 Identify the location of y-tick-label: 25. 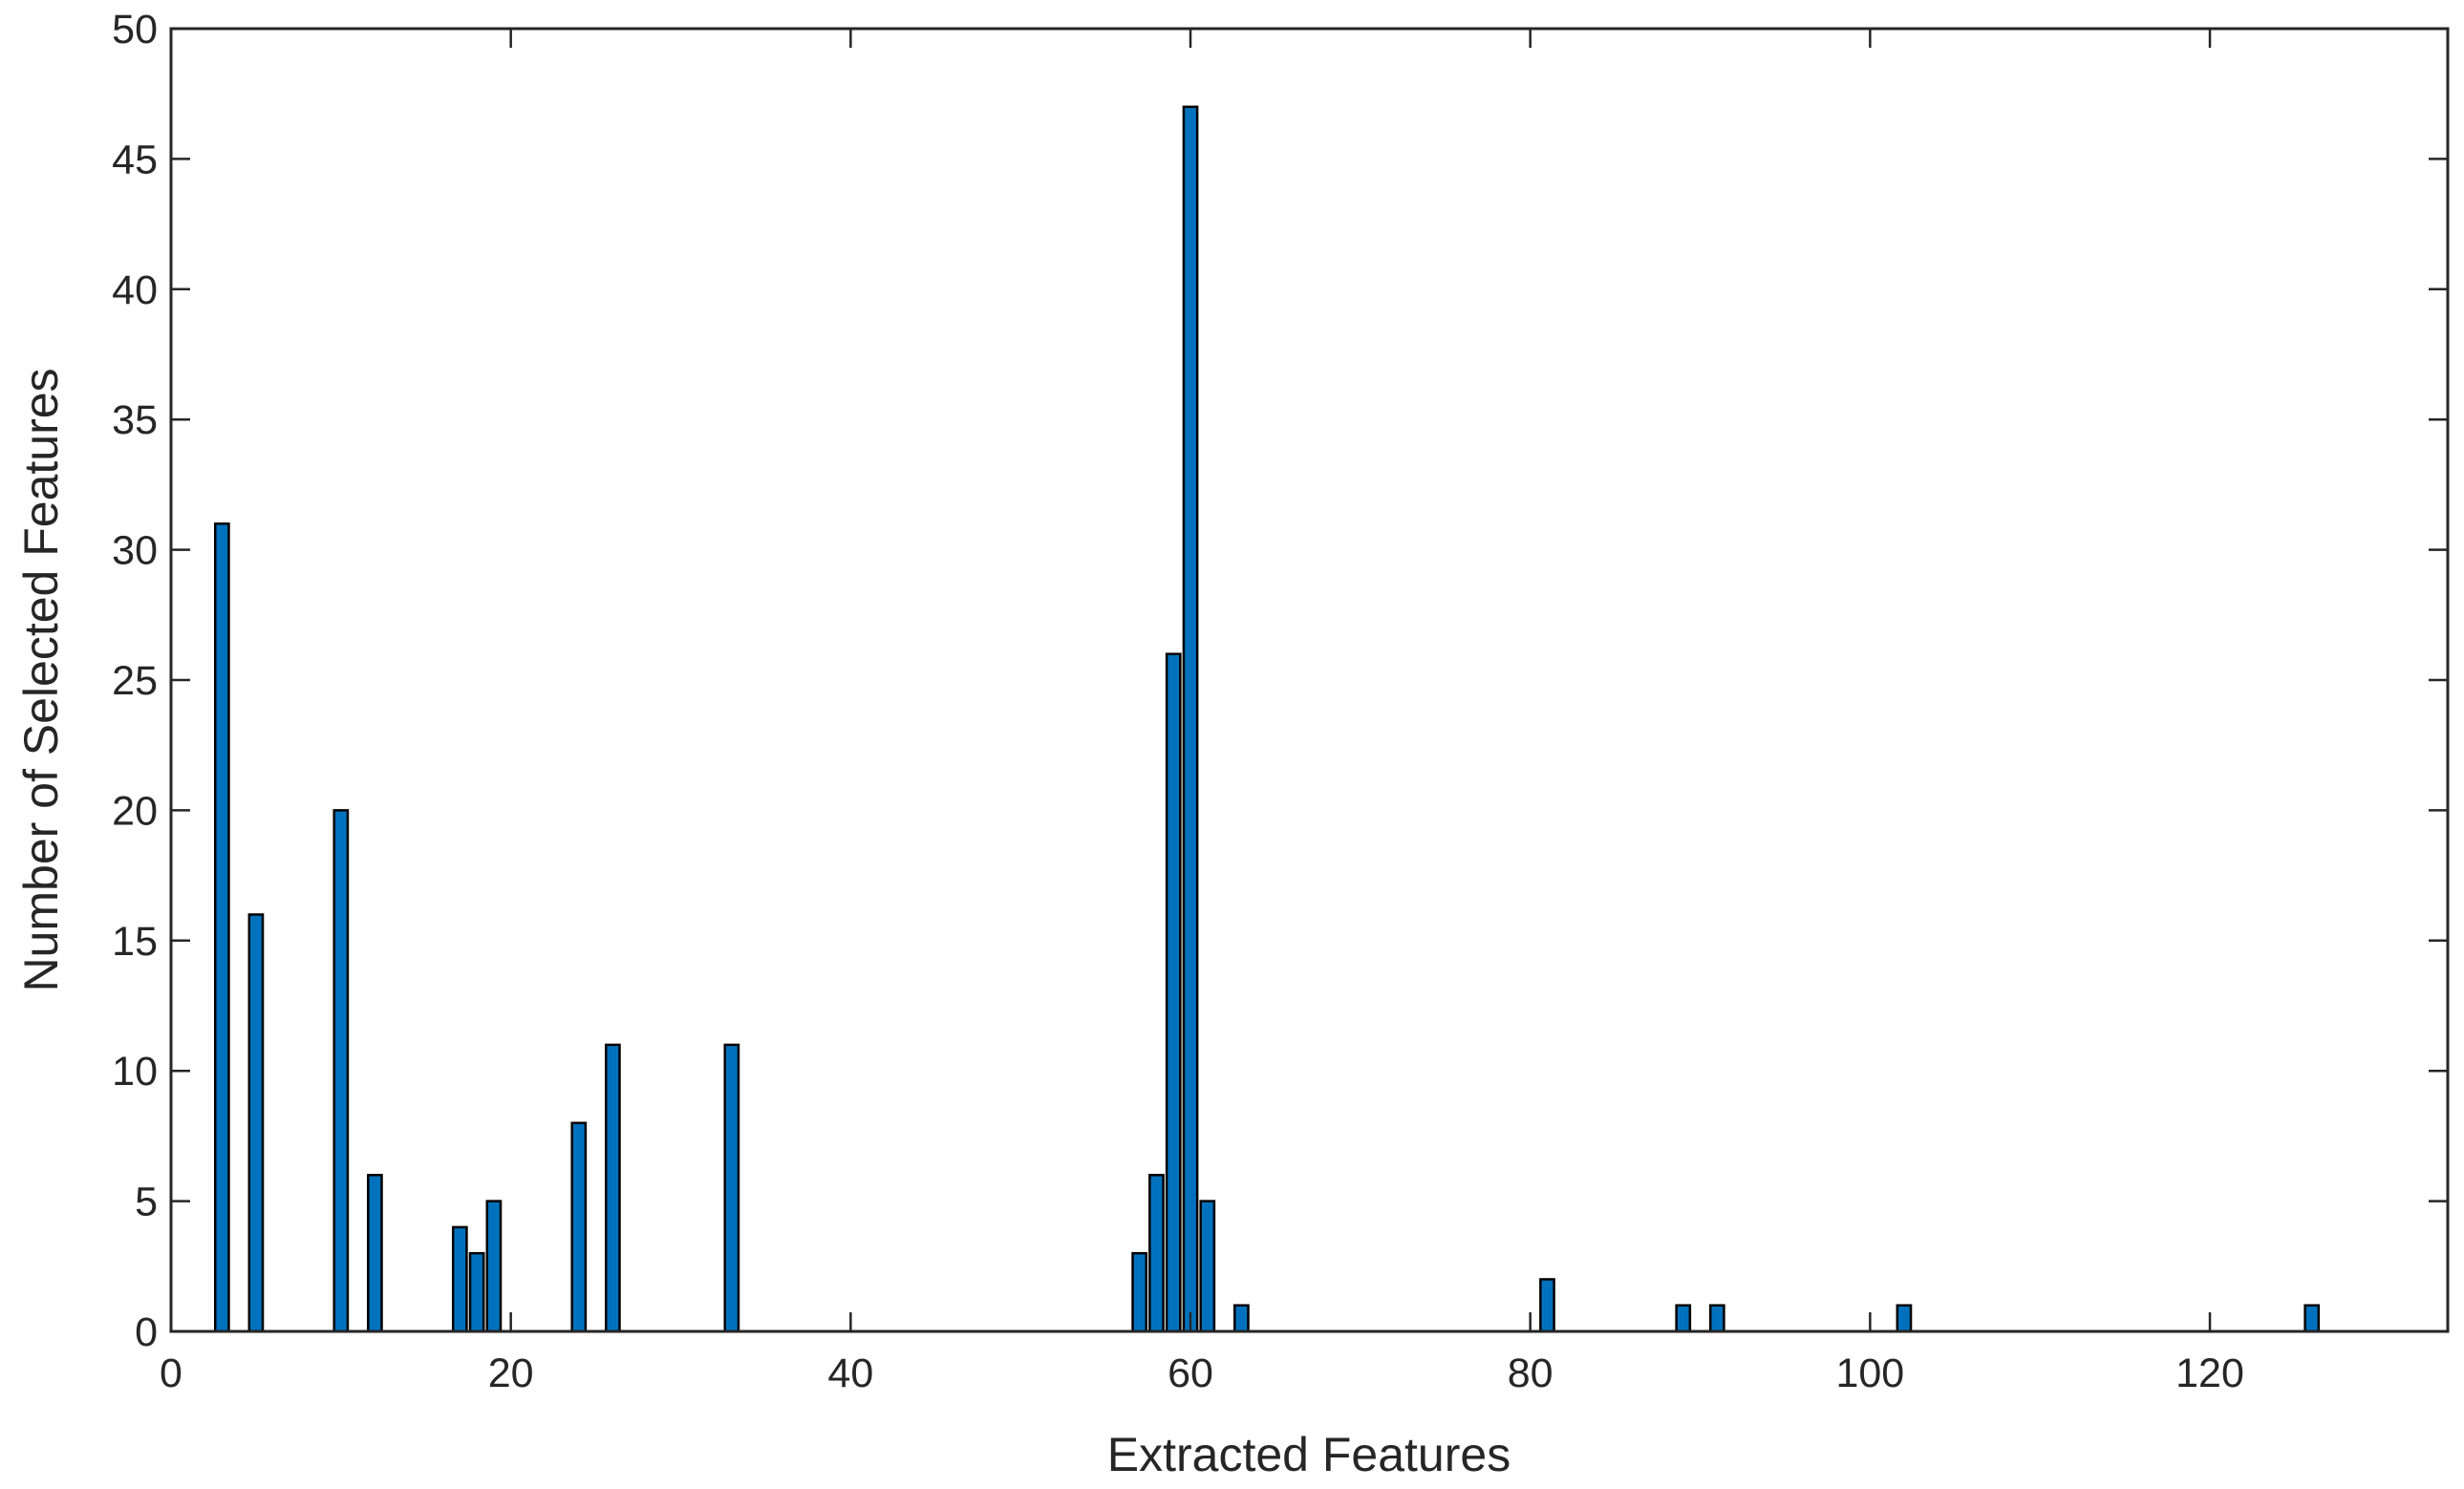
(135, 681).